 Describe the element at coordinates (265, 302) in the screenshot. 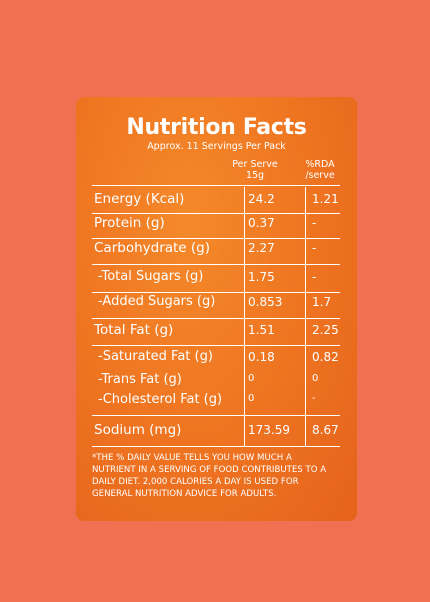

I see `per-serve-value: 0.853` at that location.